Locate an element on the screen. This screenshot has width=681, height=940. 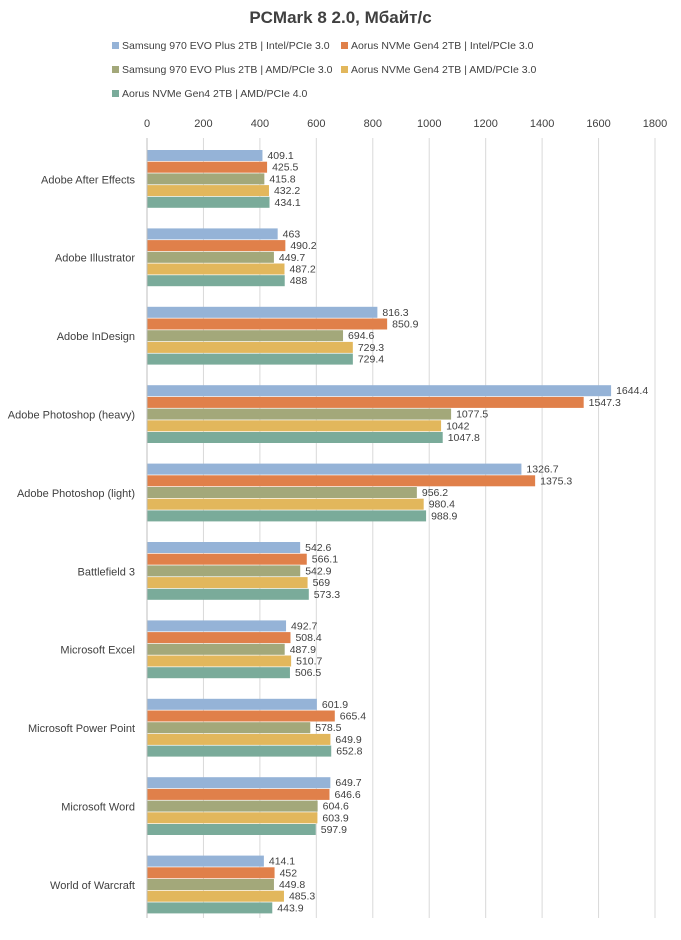
x-tick-label: 1600 is located at coordinates (598, 124).